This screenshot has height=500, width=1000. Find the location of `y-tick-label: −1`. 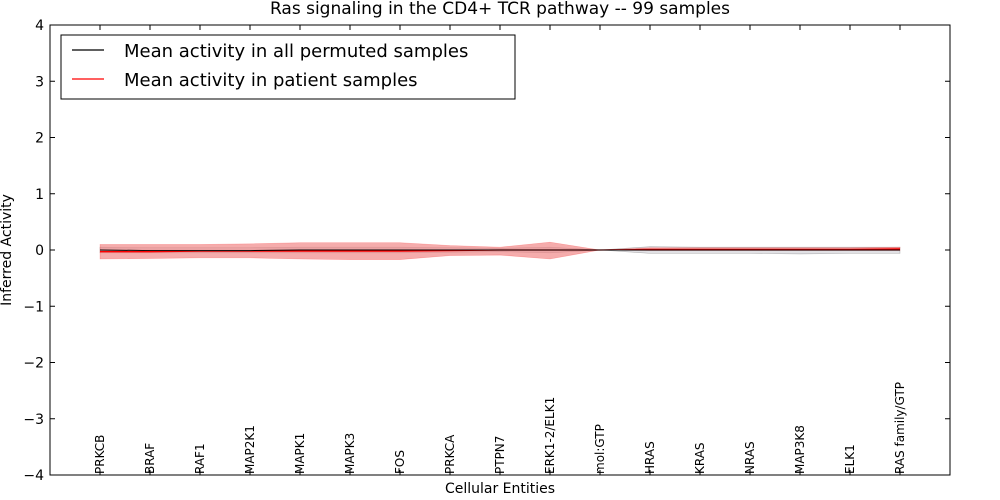

y-tick-label: −1 is located at coordinates (33, 307).